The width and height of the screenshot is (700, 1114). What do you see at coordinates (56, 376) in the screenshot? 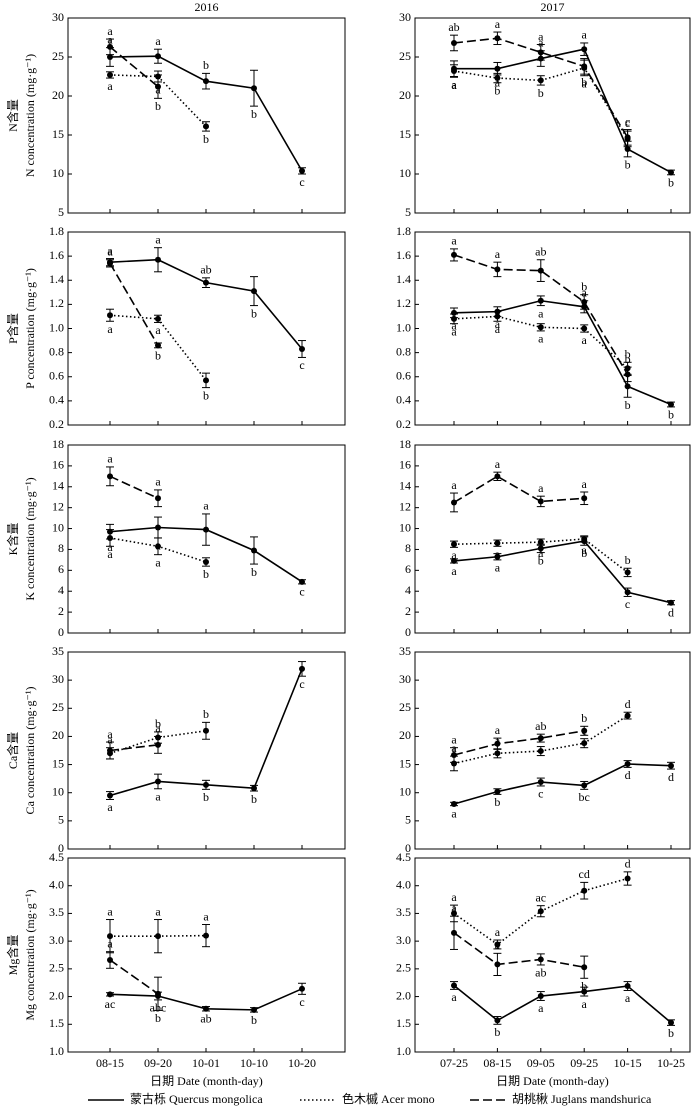
I see `y-tick-label: 0.6` at bounding box center [56, 376].